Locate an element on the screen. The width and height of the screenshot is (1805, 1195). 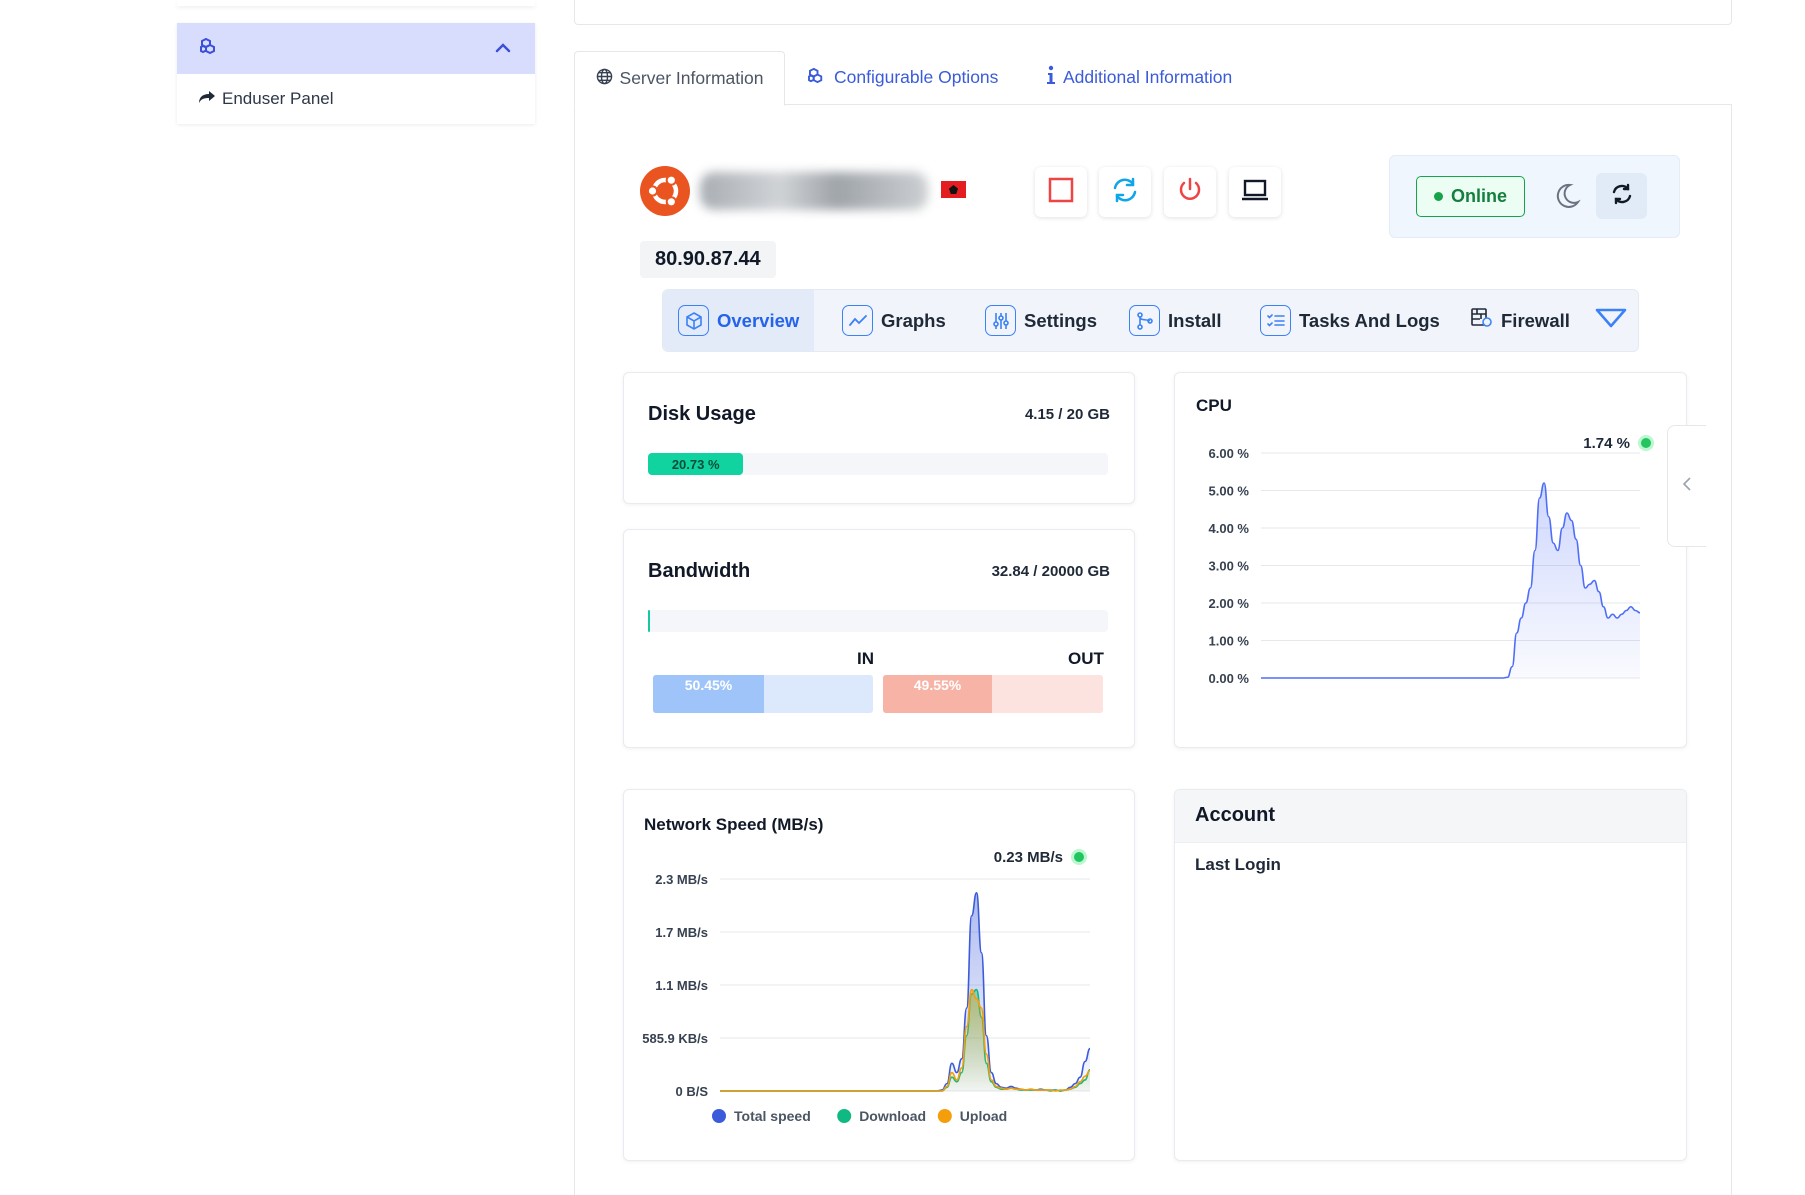
tab-label: Server Information is located at coordinates (691, 78).